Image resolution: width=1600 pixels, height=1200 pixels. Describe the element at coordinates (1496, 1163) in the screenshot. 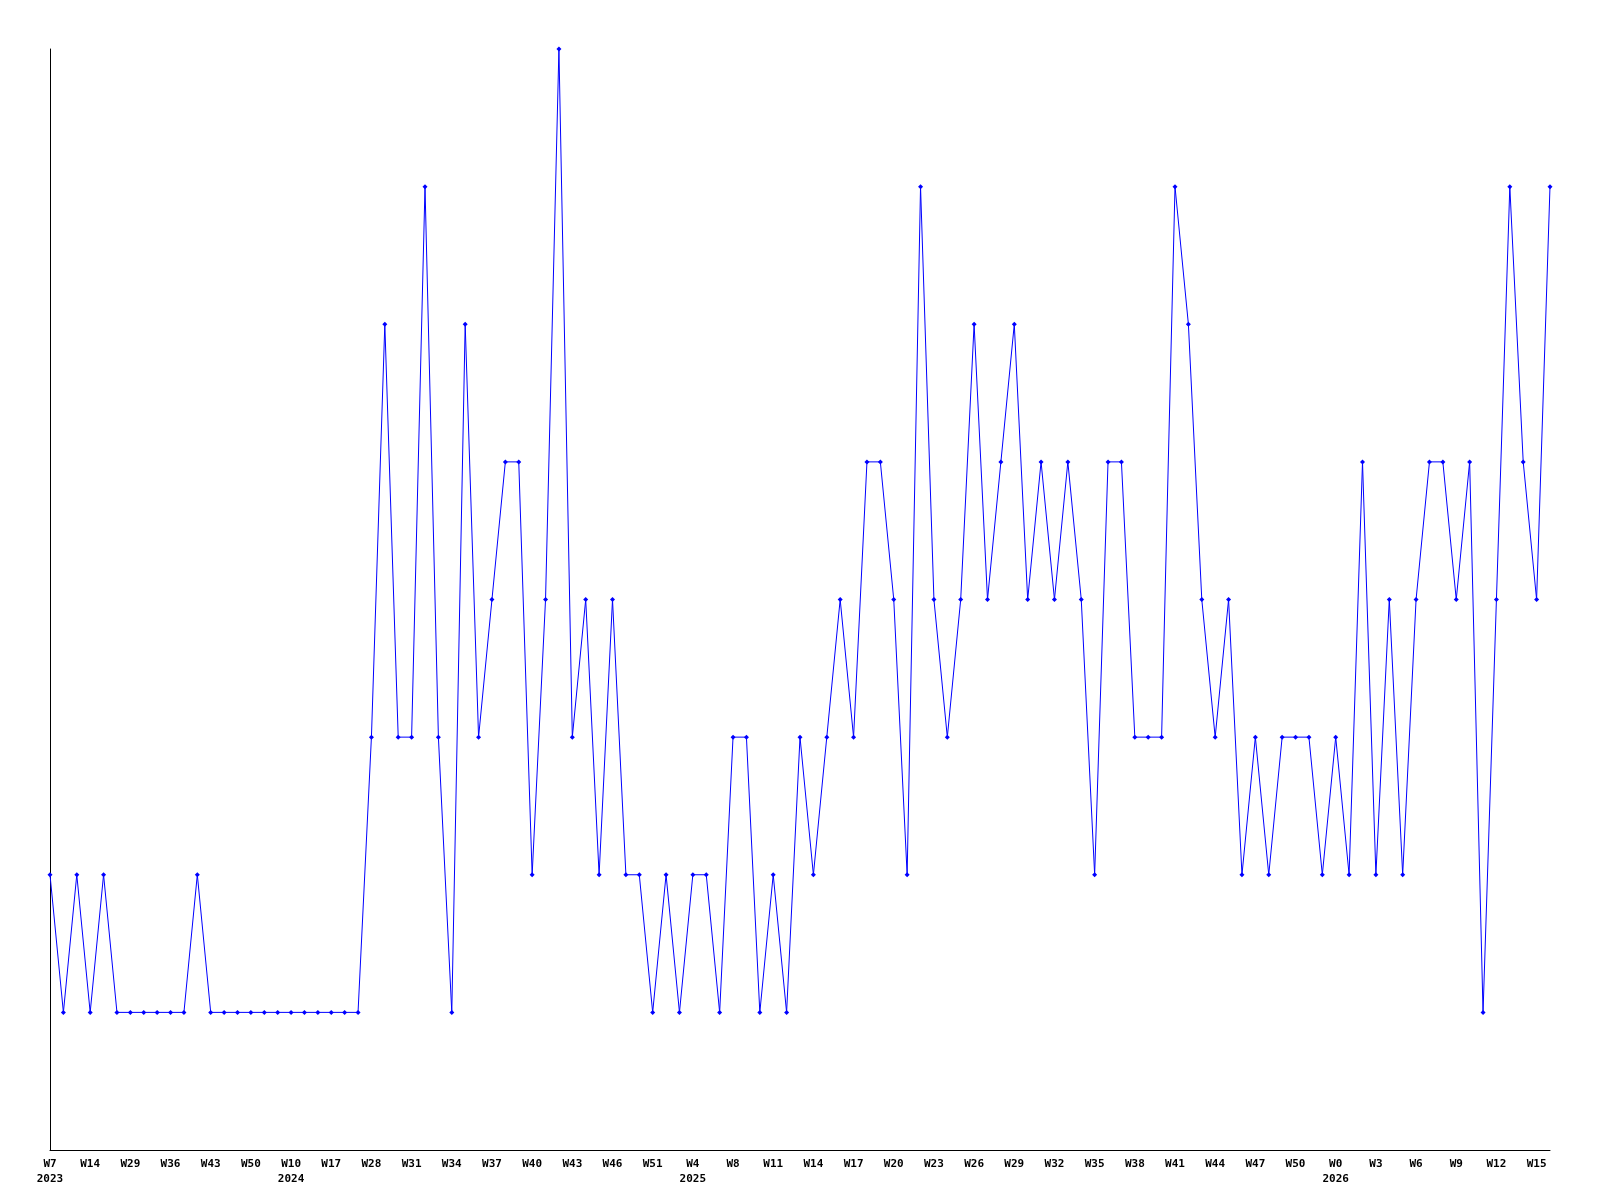

I see `x-tick-label: W12` at that location.